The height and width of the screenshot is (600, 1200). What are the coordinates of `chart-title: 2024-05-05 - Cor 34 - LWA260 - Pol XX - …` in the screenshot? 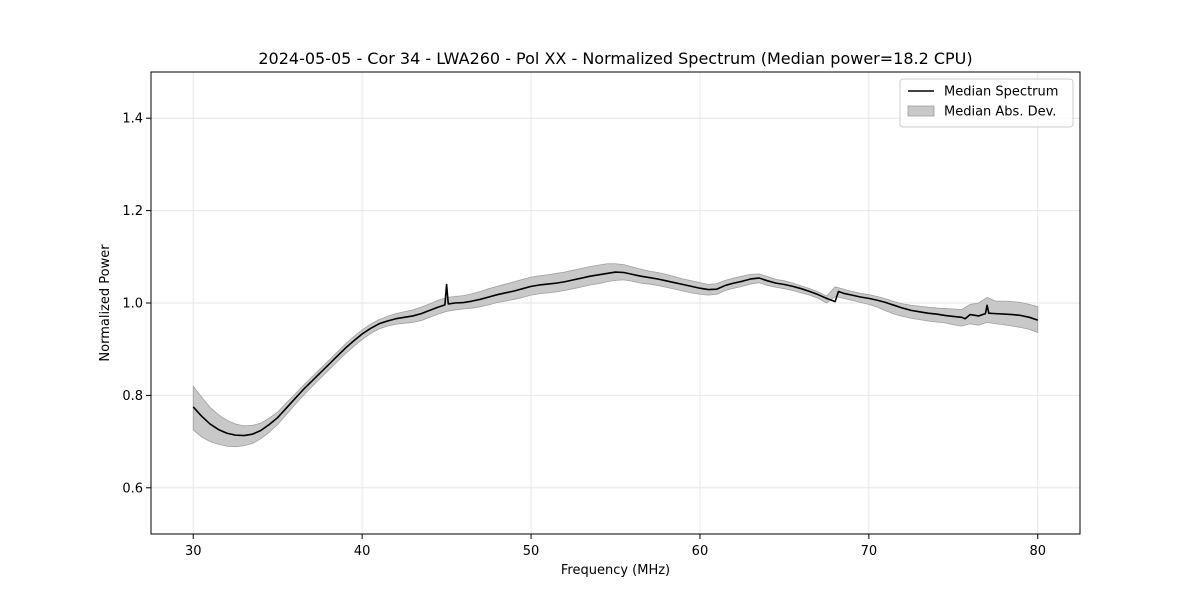 It's located at (615, 58).